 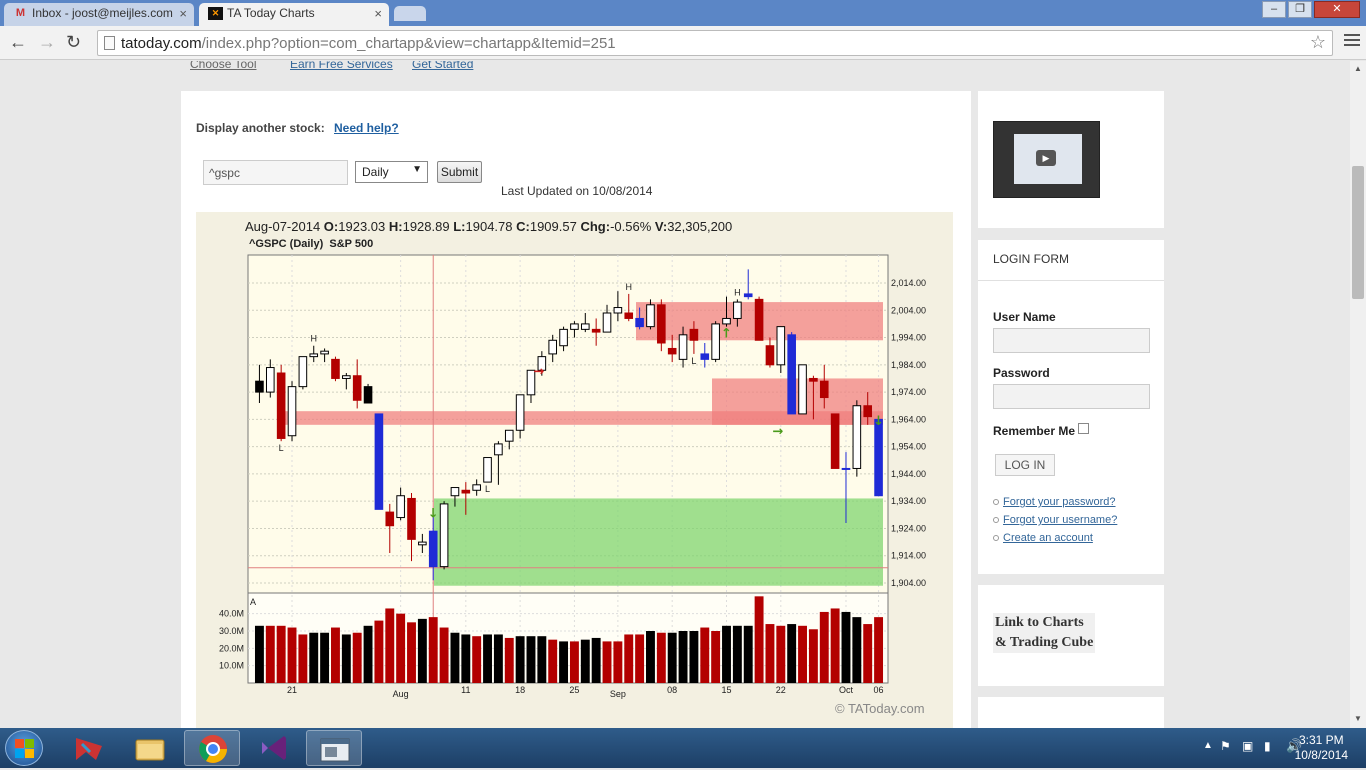 I want to click on volume-icon: 🔊, so click(x=1294, y=745).